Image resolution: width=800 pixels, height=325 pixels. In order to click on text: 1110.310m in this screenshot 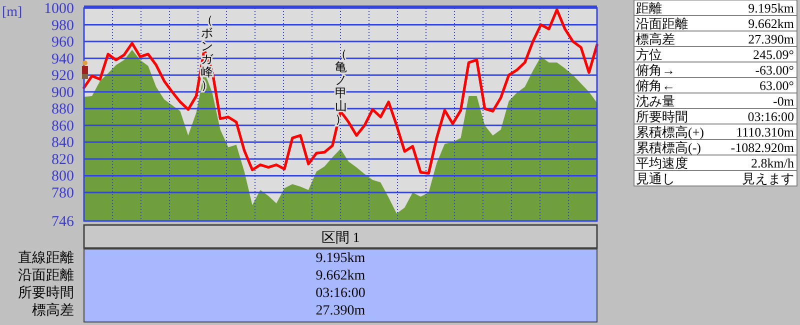, I will do `click(765, 132)`.